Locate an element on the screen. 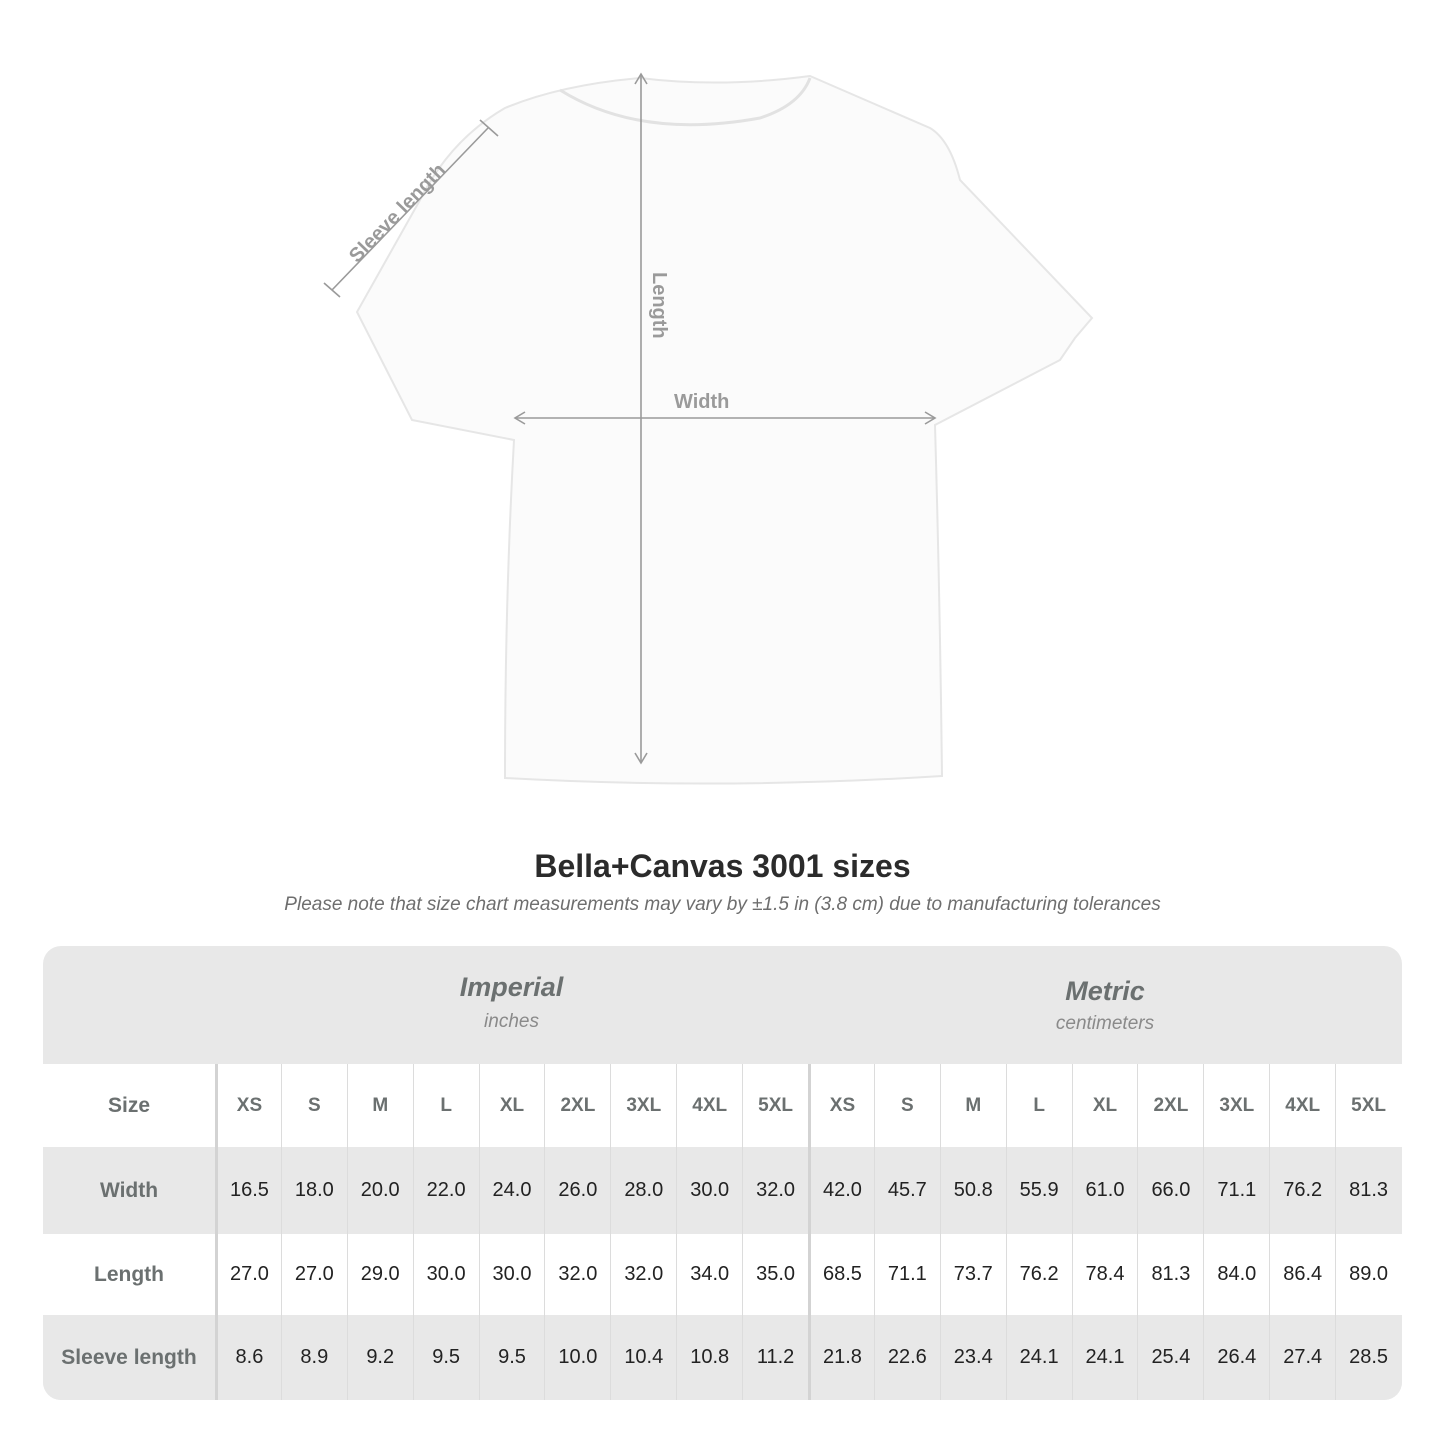 Image resolution: width=1445 pixels, height=1445 pixels. chart-title: Bella+Canvas 3001 sizes is located at coordinates (722, 866).